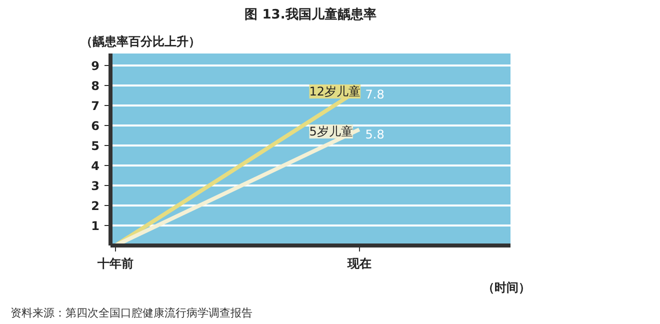 This screenshot has width=660, height=324. What do you see at coordinates (115, 263) in the screenshot?
I see `x-tick-label: 十年前` at bounding box center [115, 263].